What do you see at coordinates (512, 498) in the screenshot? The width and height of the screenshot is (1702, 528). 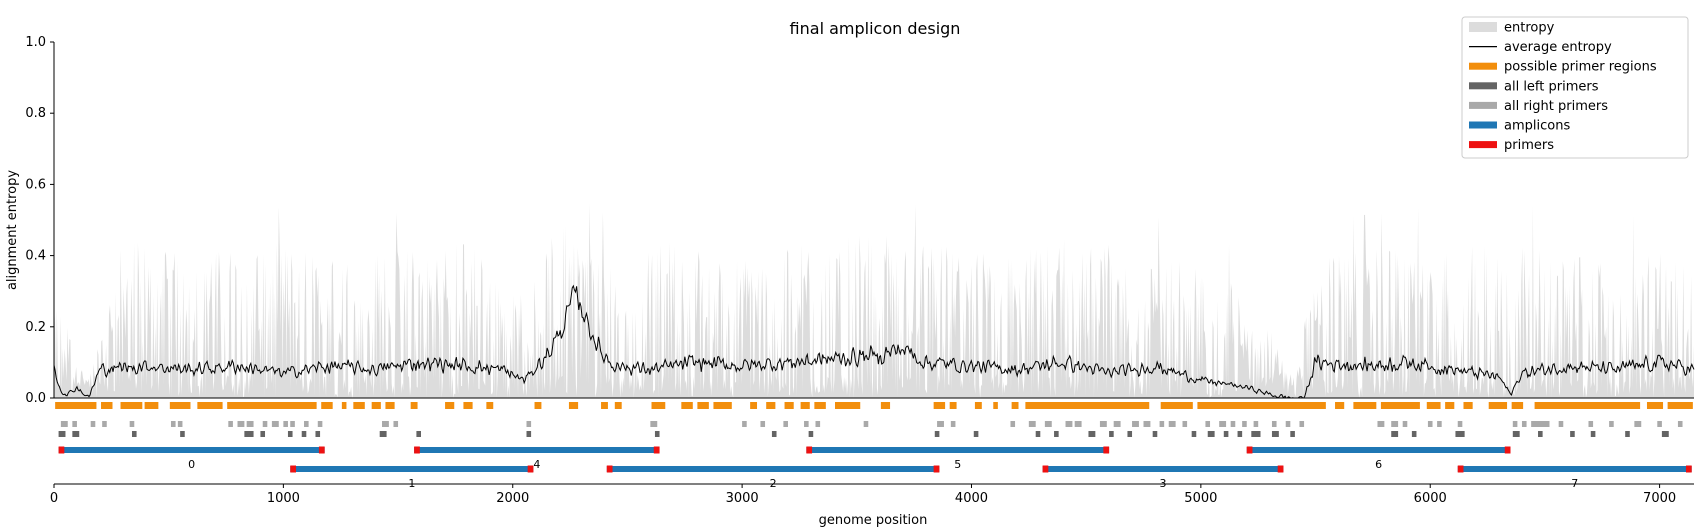 I see `x-tick-label: 2000` at bounding box center [512, 498].